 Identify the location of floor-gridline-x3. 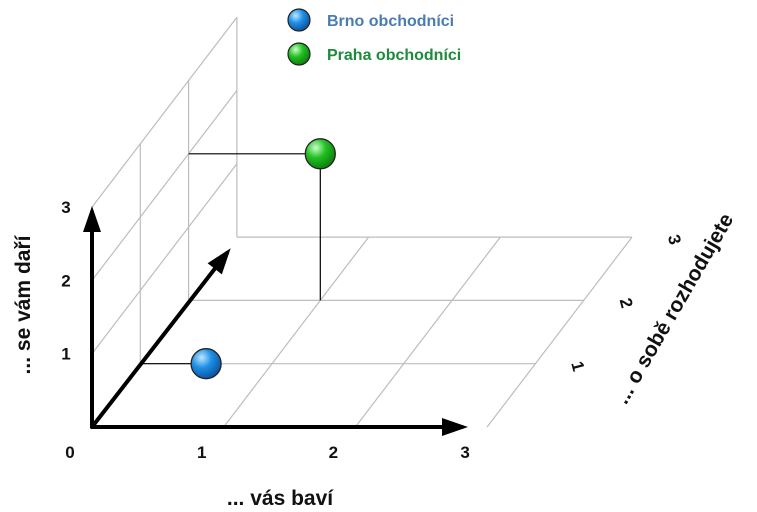
(559, 332).